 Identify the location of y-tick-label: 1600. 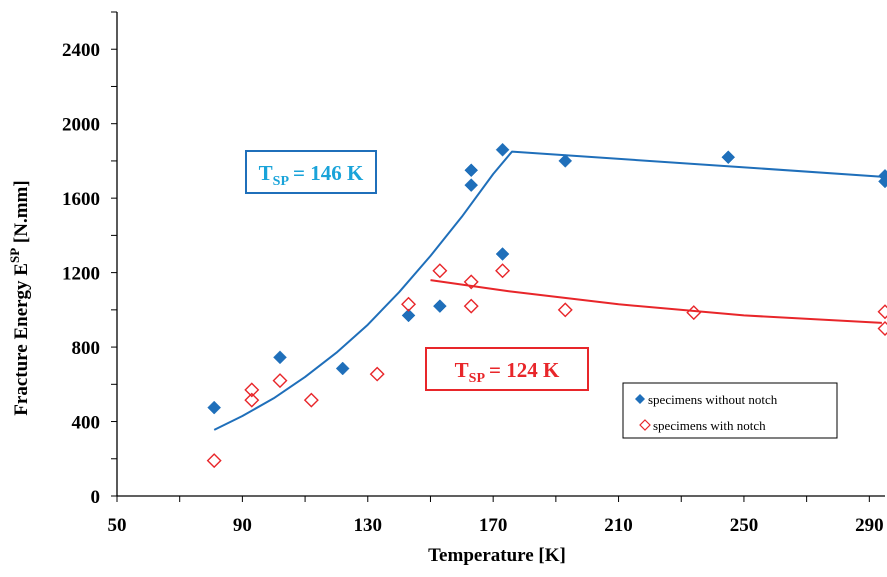
(81, 199).